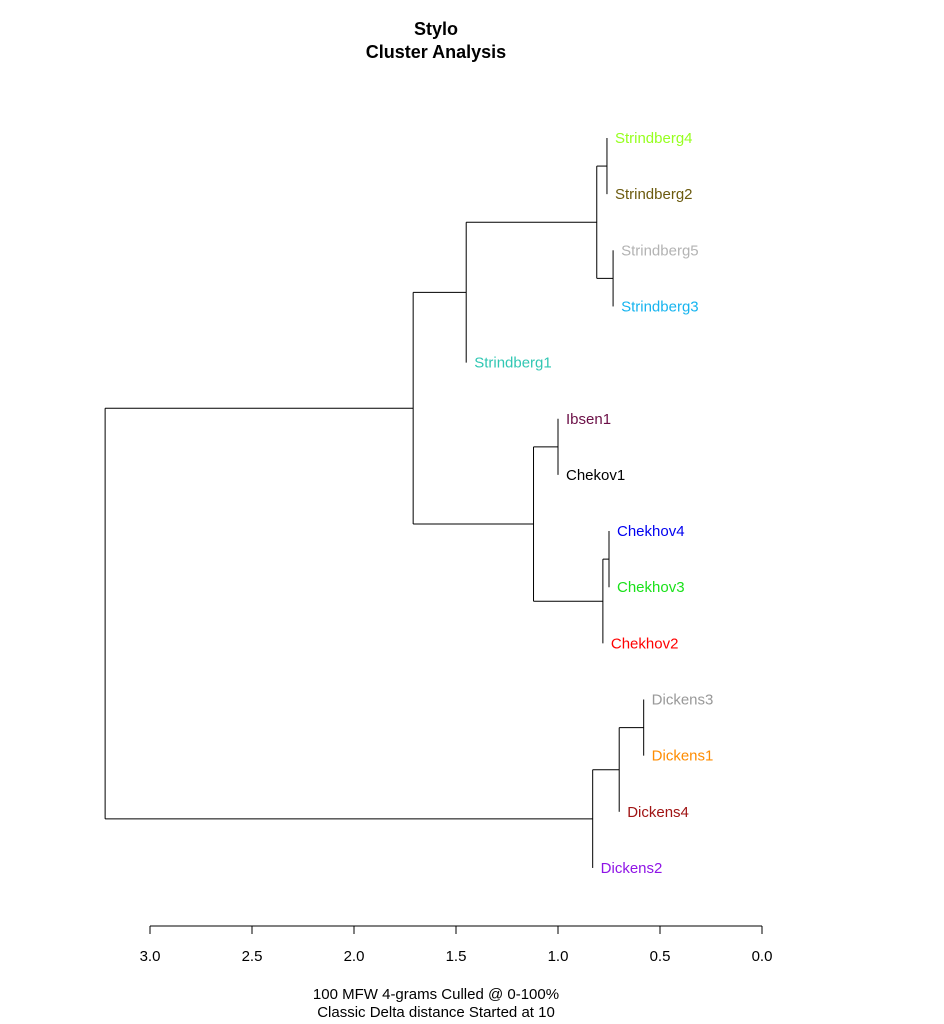 This screenshot has width=944, height=1024. I want to click on x-tick-label-6: 0.0, so click(762, 956).